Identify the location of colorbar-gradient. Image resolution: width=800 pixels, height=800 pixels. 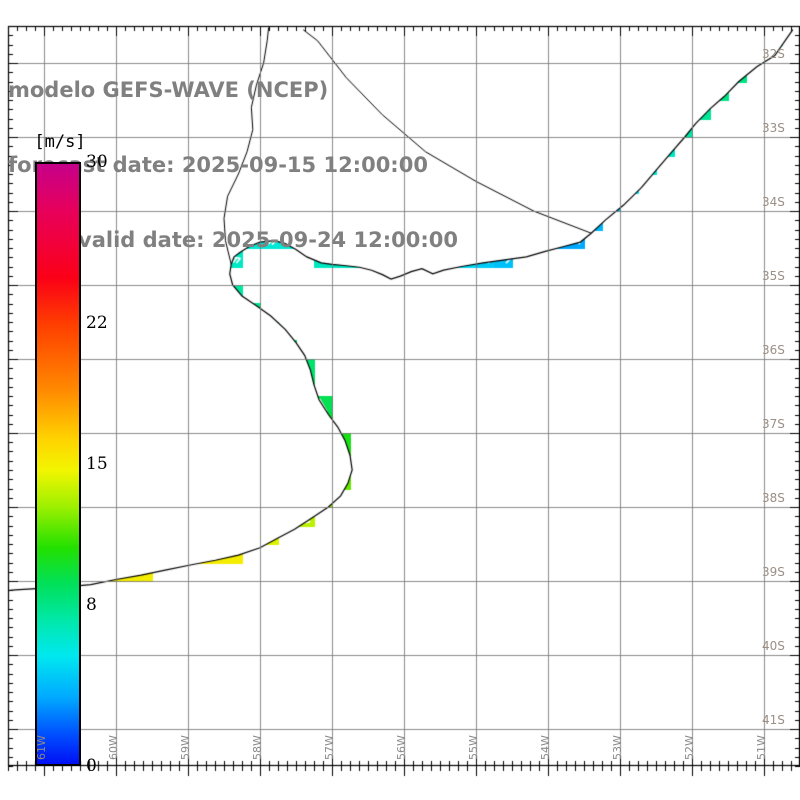
(58, 464).